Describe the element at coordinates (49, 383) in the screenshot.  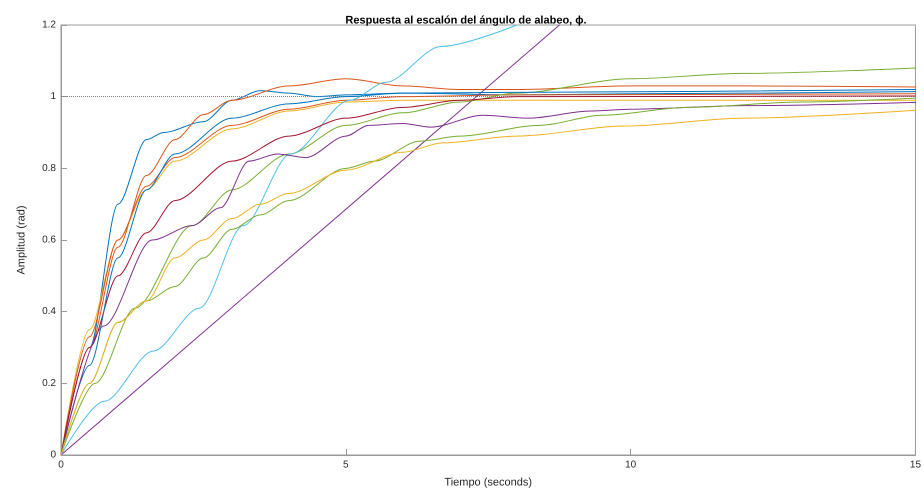
I see `y-tick-label: 0.2` at that location.